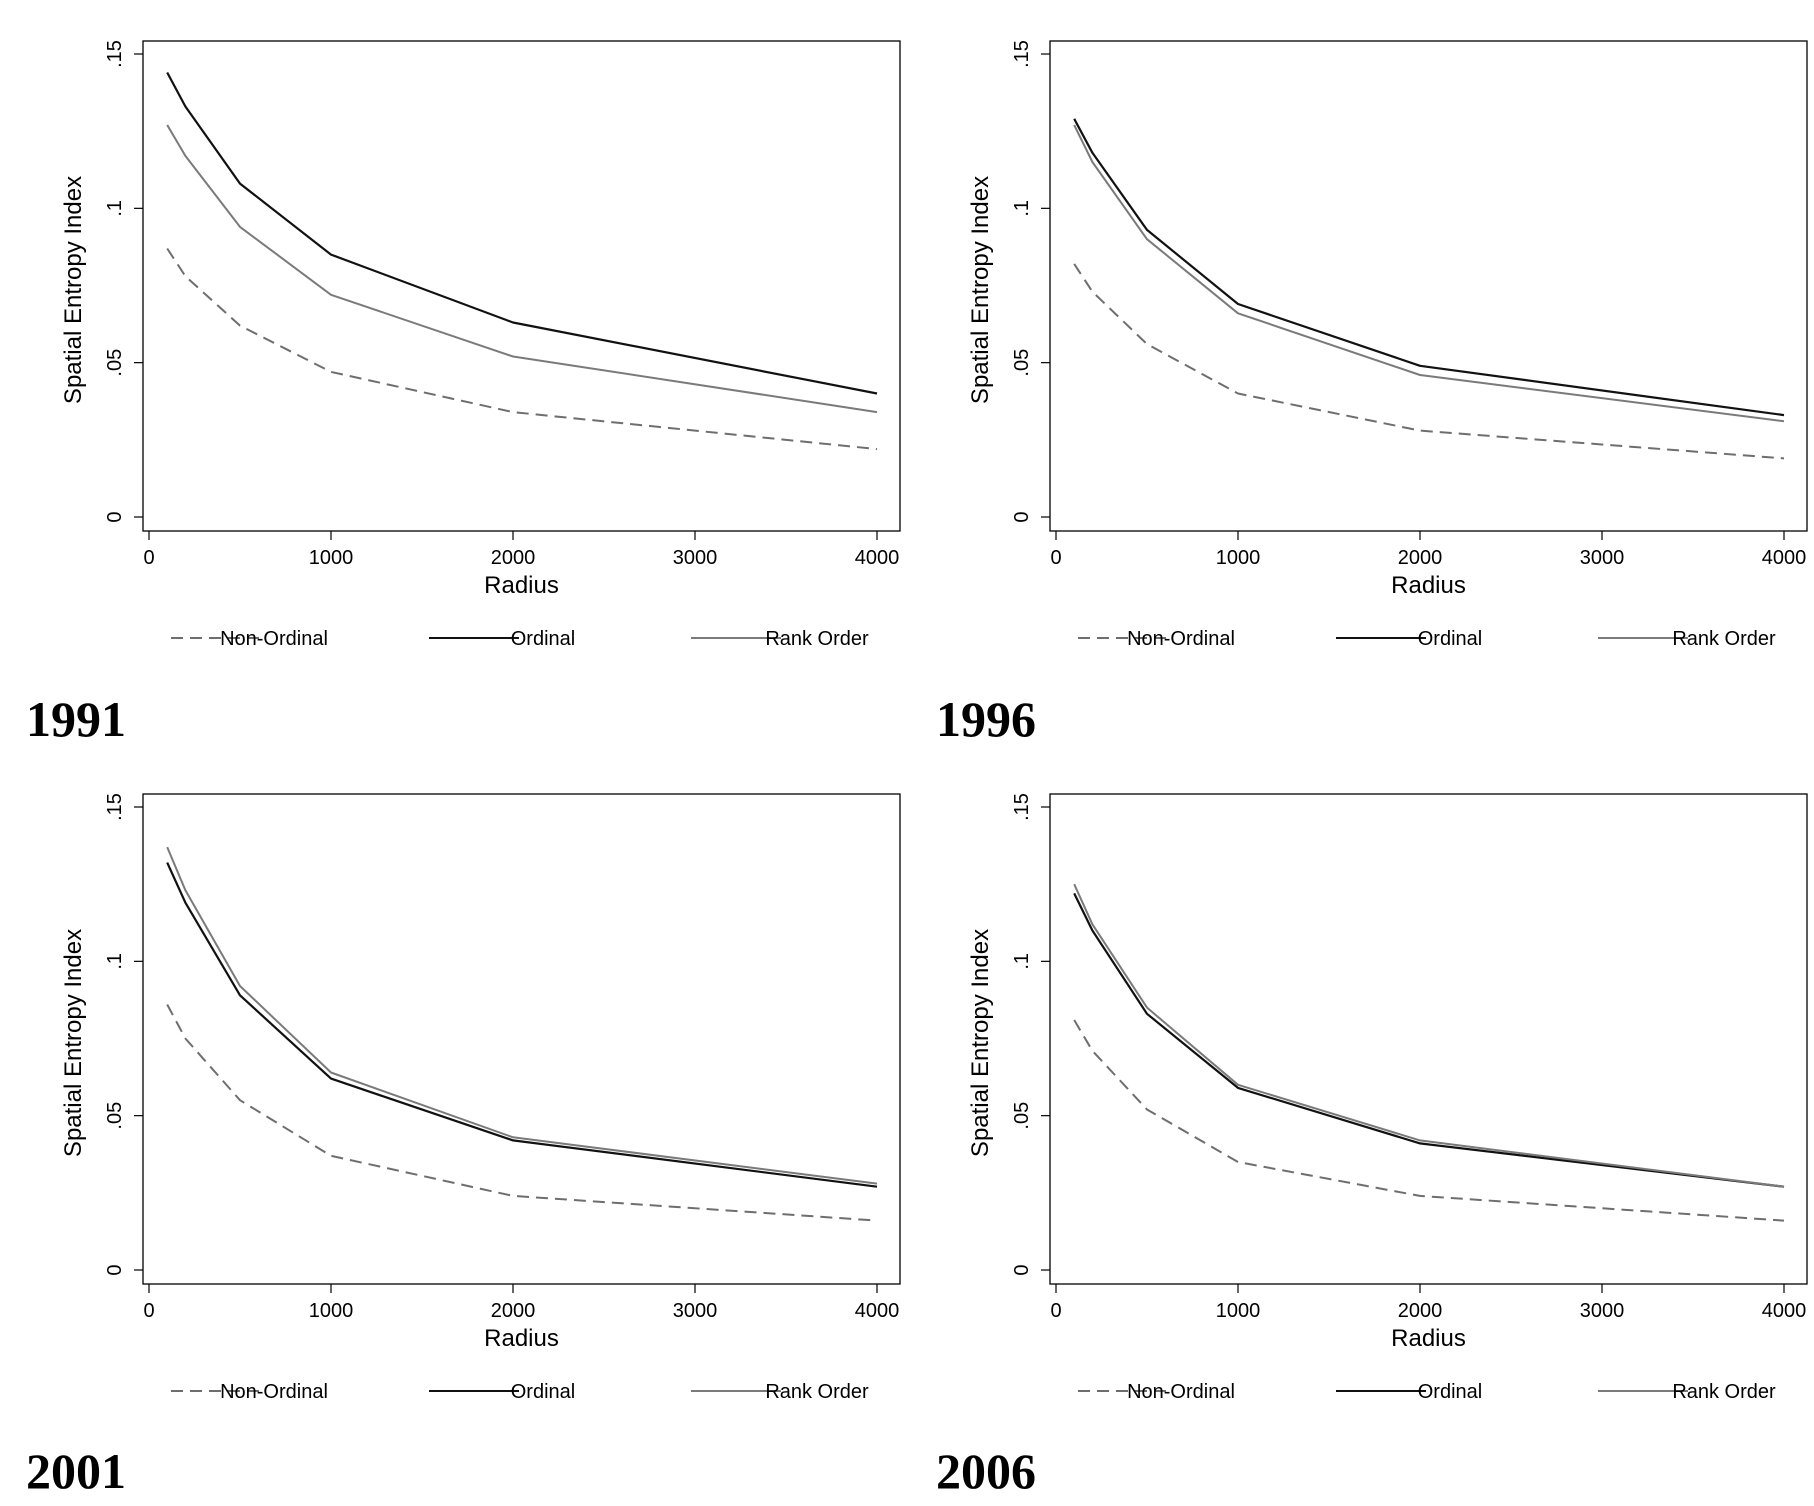 The height and width of the screenshot is (1506, 1814). What do you see at coordinates (76, 1471) in the screenshot?
I see `year-label: 2001` at bounding box center [76, 1471].